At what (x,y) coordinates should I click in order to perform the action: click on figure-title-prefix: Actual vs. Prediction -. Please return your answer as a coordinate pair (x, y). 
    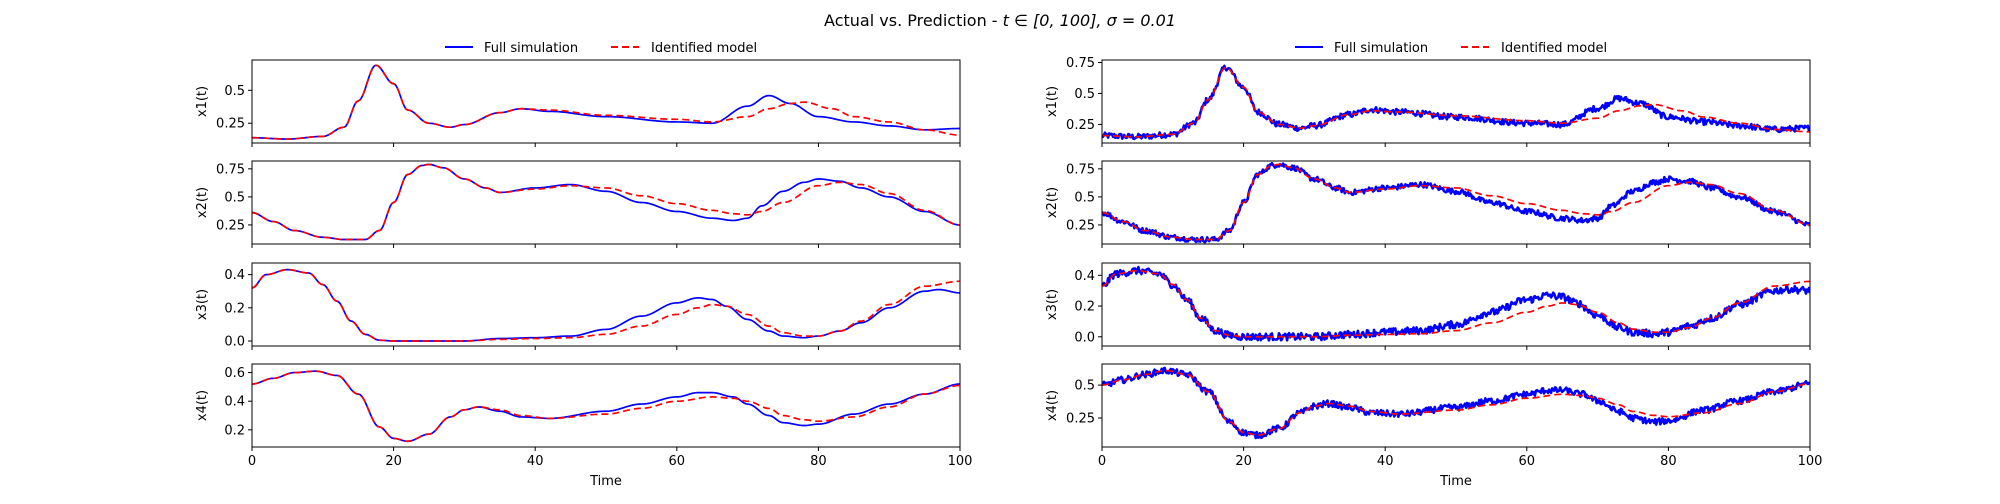
    Looking at the image, I should click on (913, 20).